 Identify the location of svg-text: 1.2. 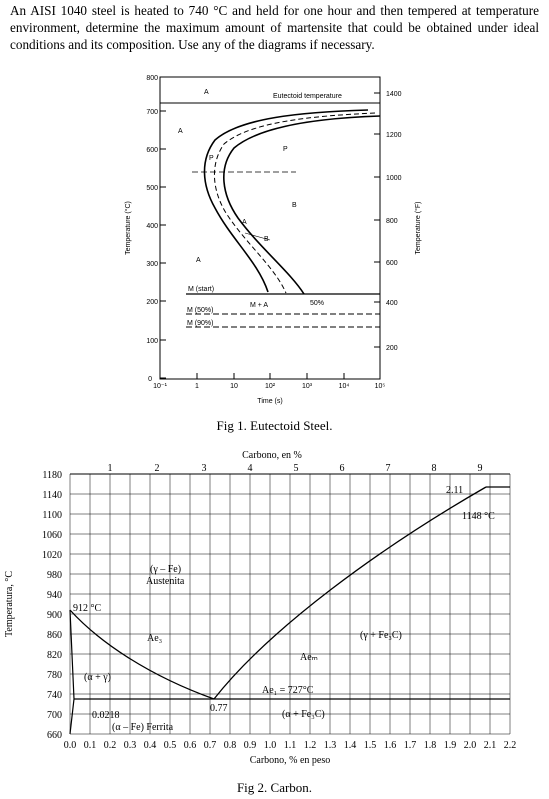
(310, 745).